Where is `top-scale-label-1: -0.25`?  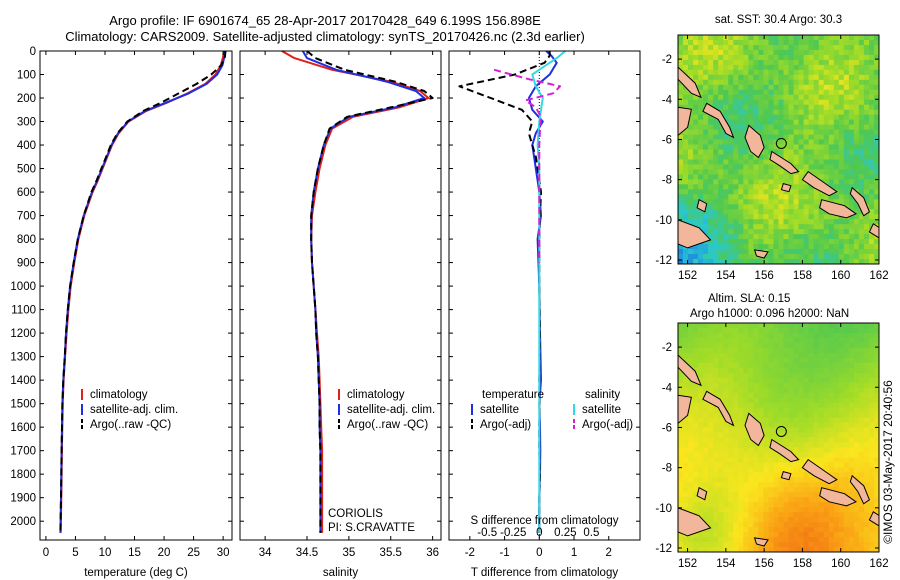 top-scale-label-1: -0.25 is located at coordinates (513, 533).